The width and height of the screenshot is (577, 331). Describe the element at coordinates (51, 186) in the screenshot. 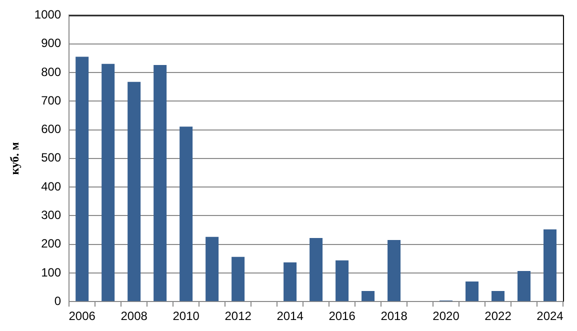

I see `y-tick-label: 400` at that location.